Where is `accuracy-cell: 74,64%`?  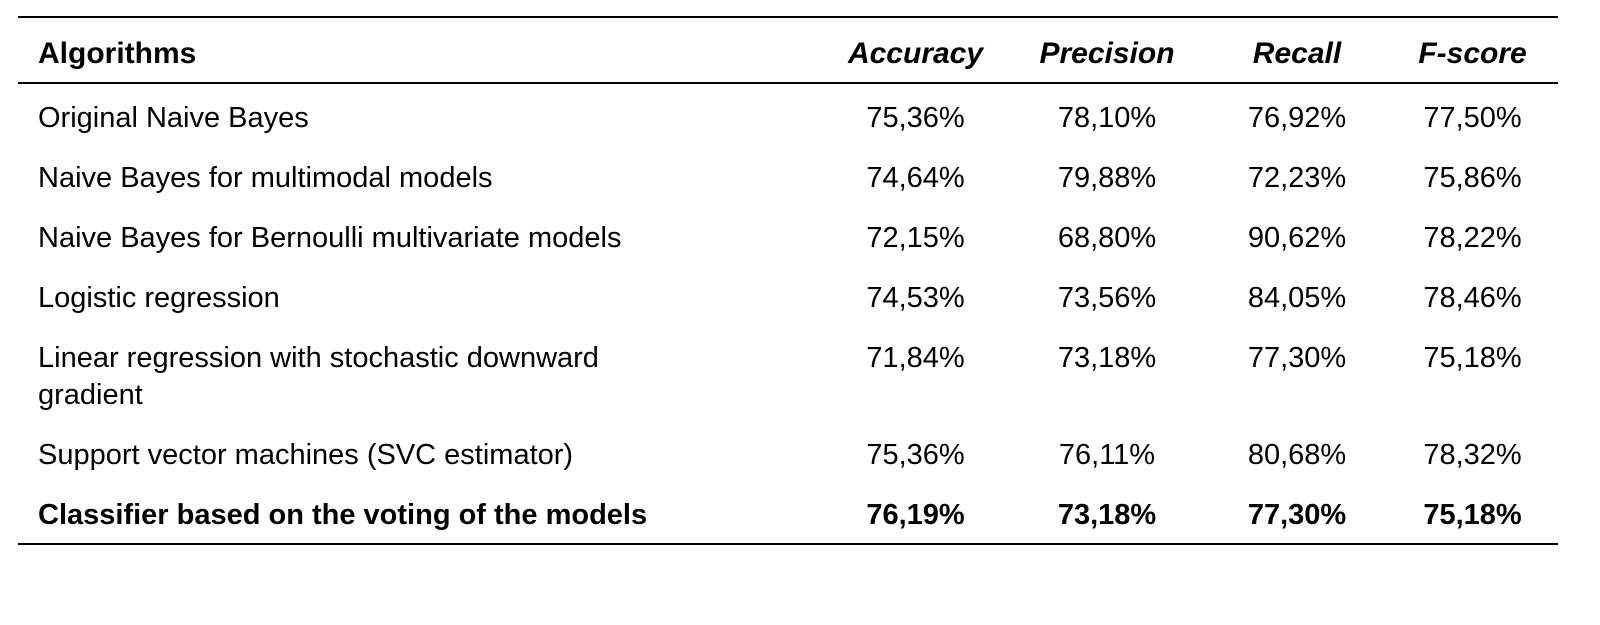
accuracy-cell: 74,64% is located at coordinates (915, 178).